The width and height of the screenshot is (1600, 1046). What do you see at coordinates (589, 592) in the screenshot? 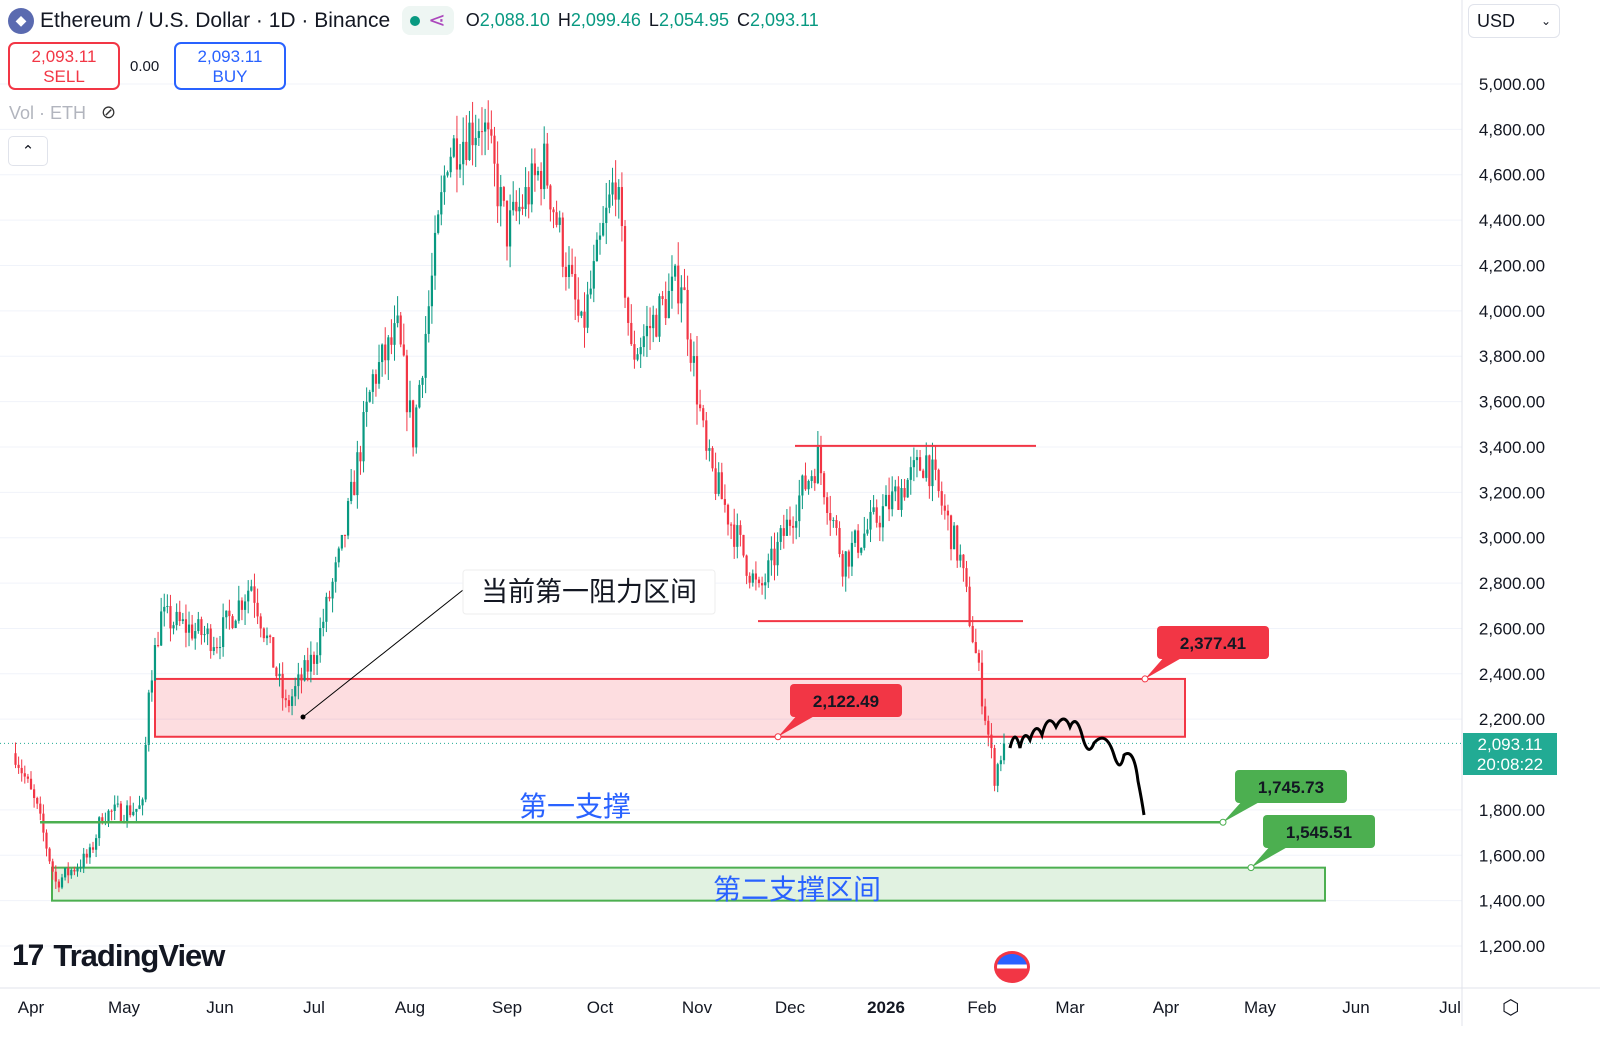
I see `resistance-annotation-box` at bounding box center [589, 592].